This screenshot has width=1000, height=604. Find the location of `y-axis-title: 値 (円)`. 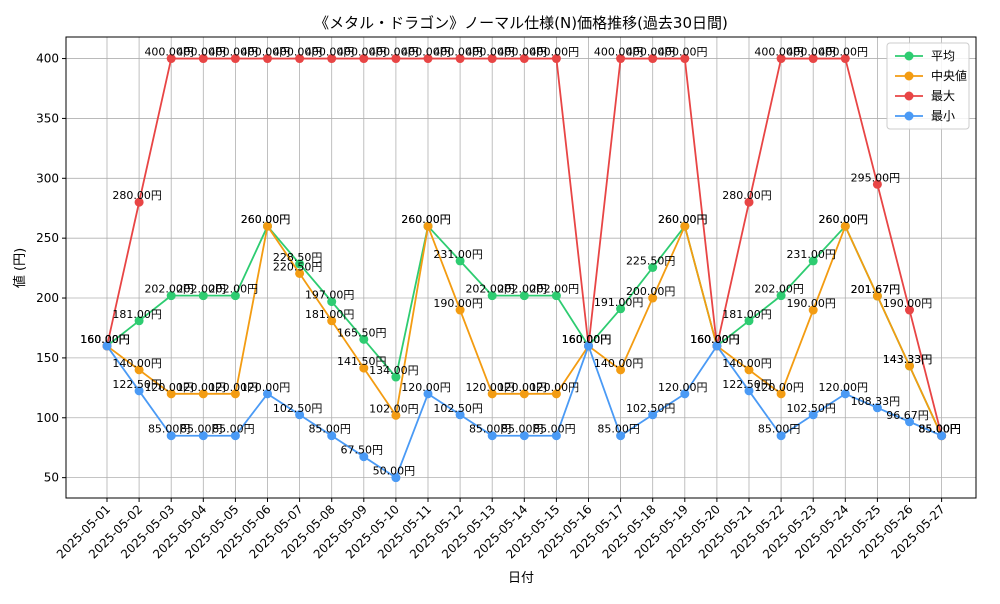

y-axis-title: 値 (円) is located at coordinates (20, 268).